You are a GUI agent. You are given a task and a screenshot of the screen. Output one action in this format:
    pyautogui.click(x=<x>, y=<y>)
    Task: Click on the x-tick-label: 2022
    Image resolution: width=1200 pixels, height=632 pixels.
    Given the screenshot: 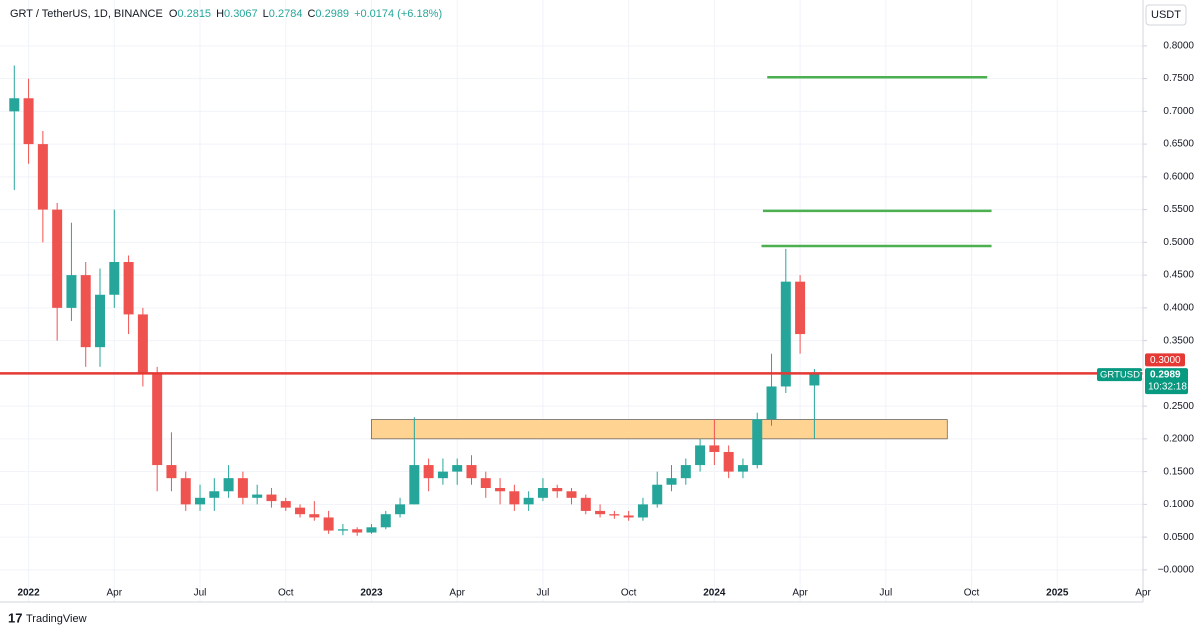 What is the action you would take?
    pyautogui.click(x=28, y=593)
    